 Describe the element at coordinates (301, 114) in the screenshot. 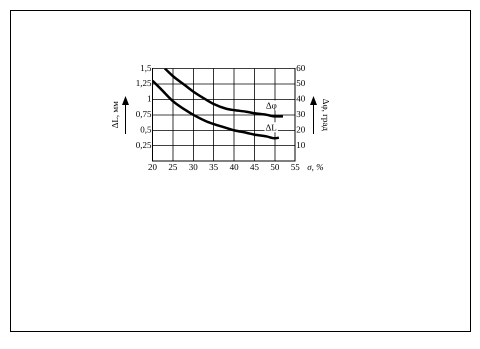

I see `y2-tick-label: 30` at that location.